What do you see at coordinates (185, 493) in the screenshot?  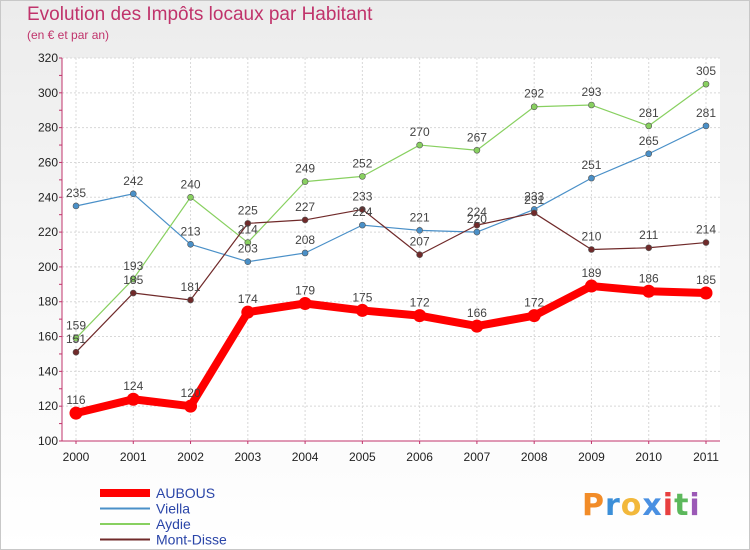 I see `legend-label-aubous: AUBOUS` at bounding box center [185, 493].